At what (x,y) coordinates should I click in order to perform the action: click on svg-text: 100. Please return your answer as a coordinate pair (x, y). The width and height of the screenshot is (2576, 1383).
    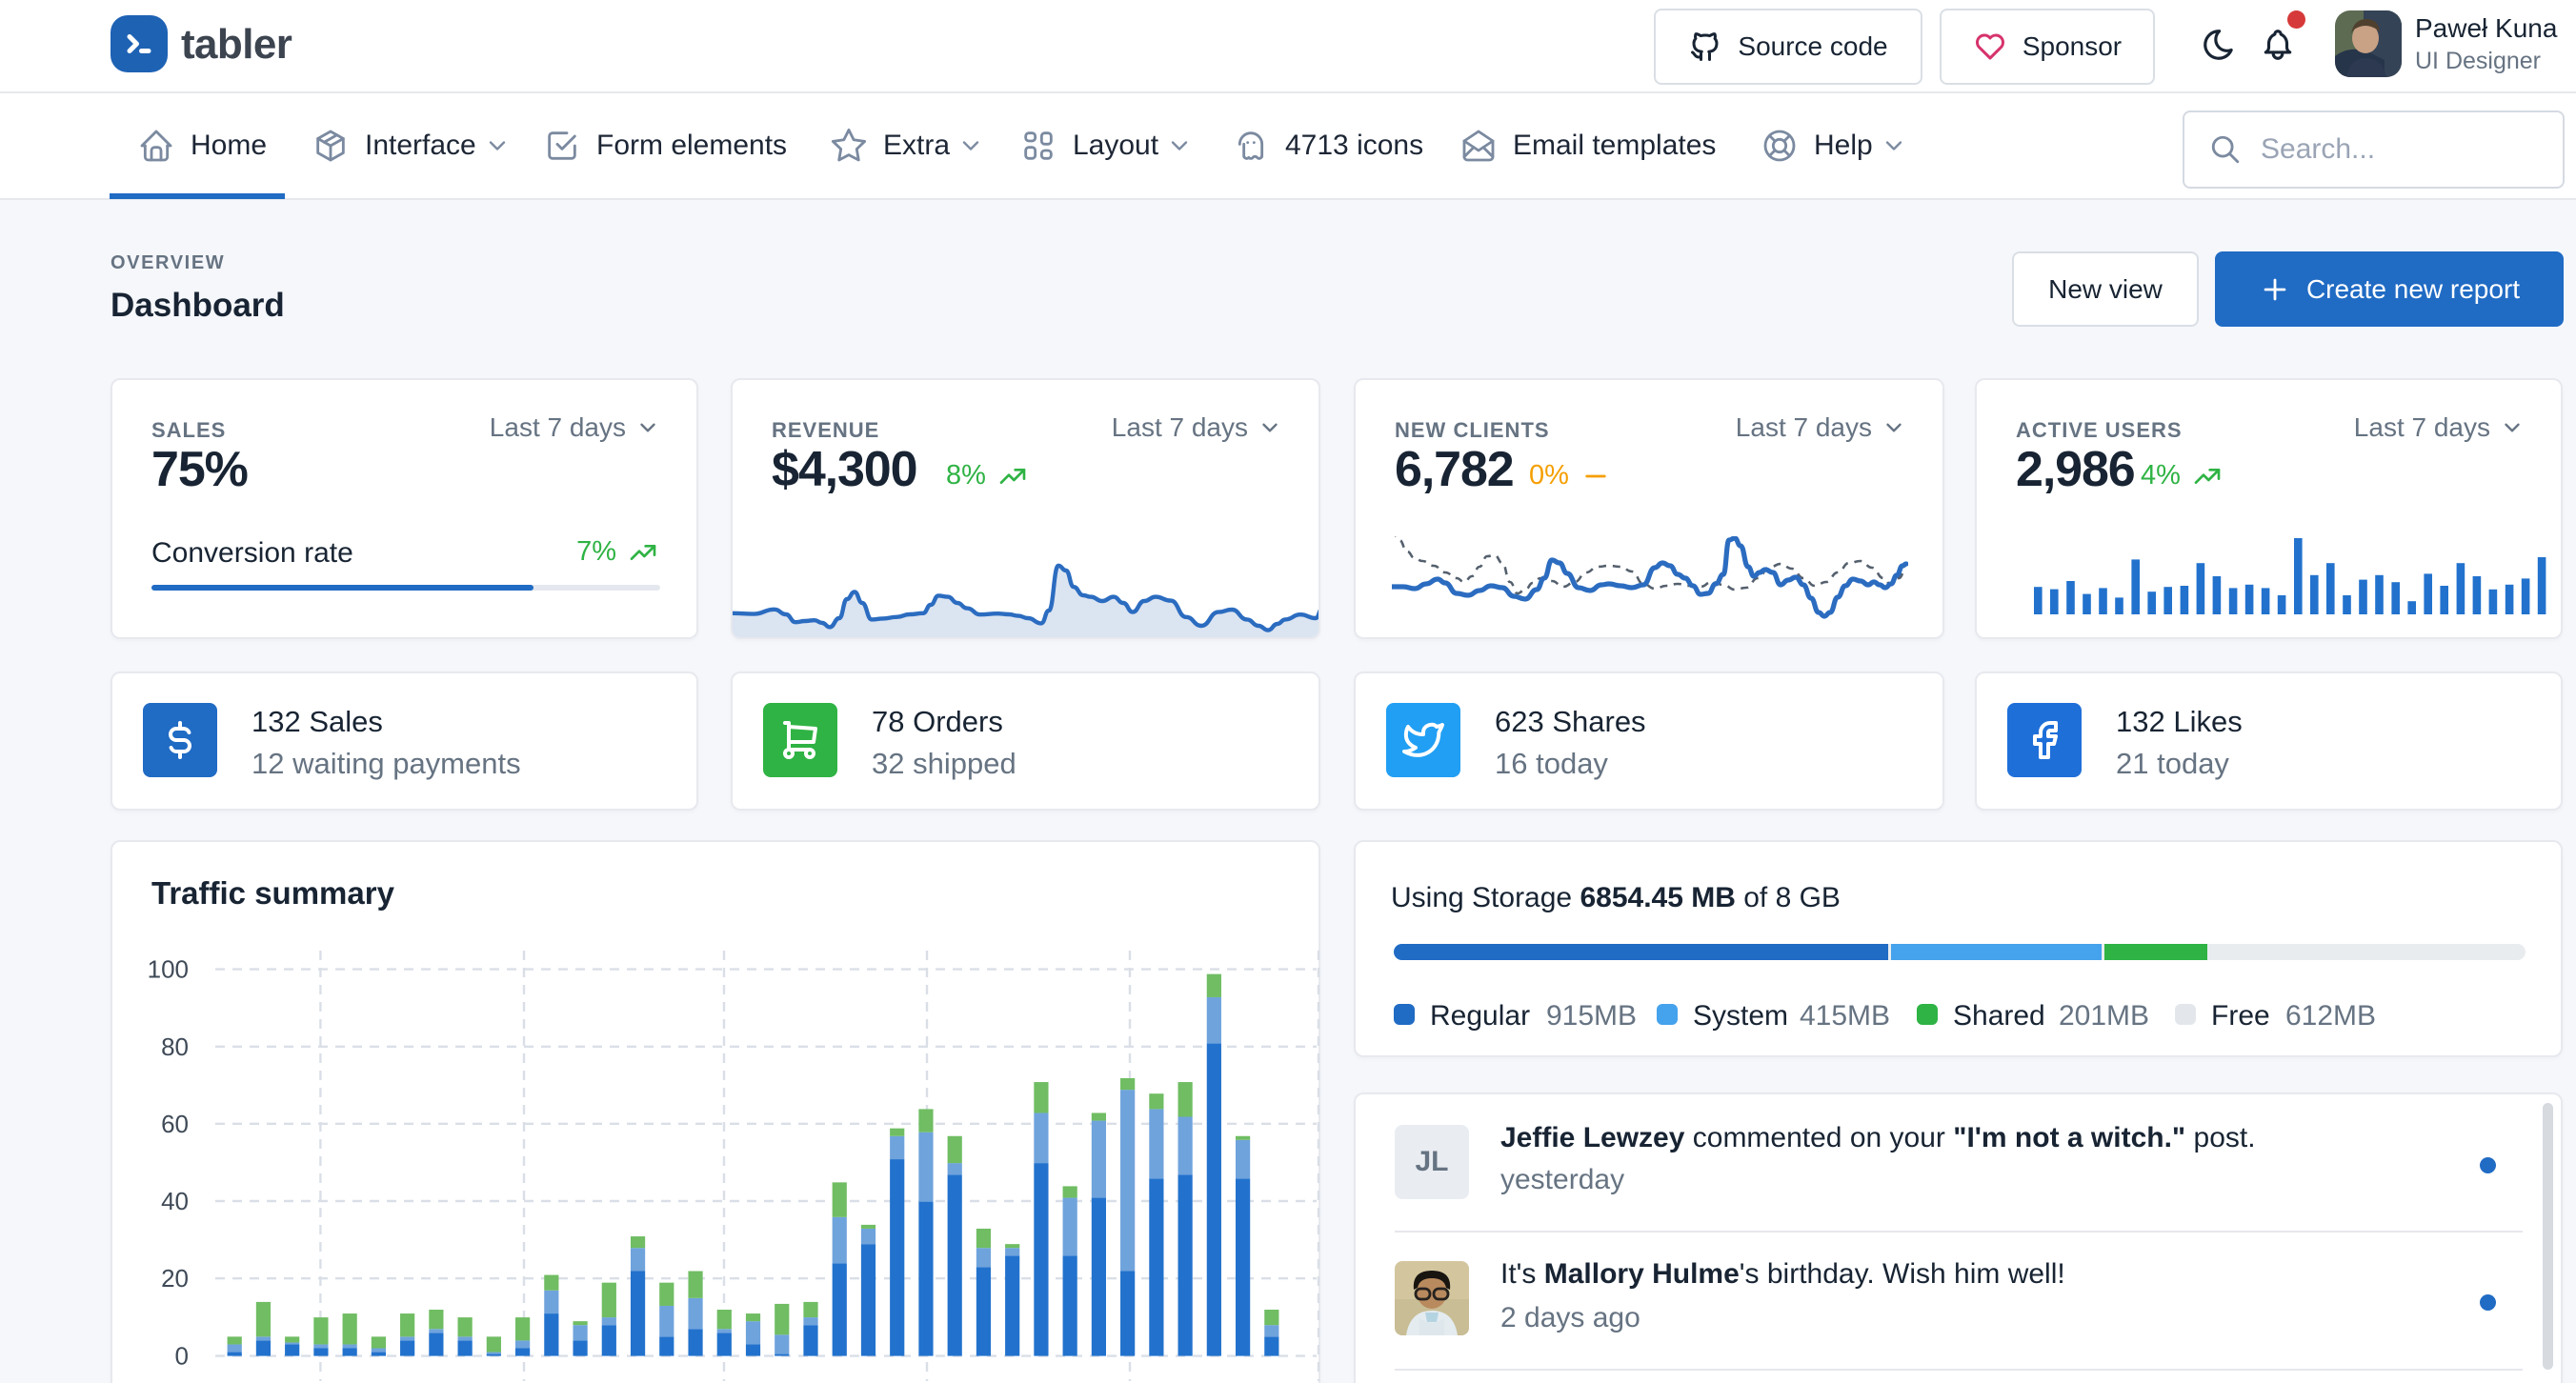
    Looking at the image, I should click on (168, 969).